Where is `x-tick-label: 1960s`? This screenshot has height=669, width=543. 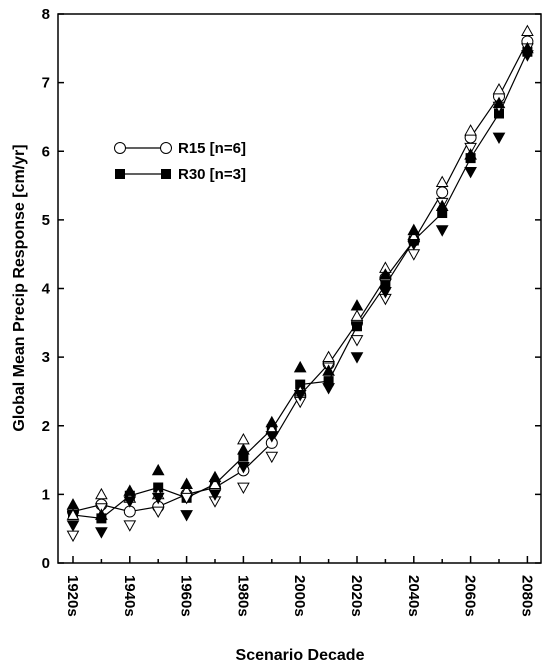 x-tick-label: 1960s is located at coordinates (186, 596).